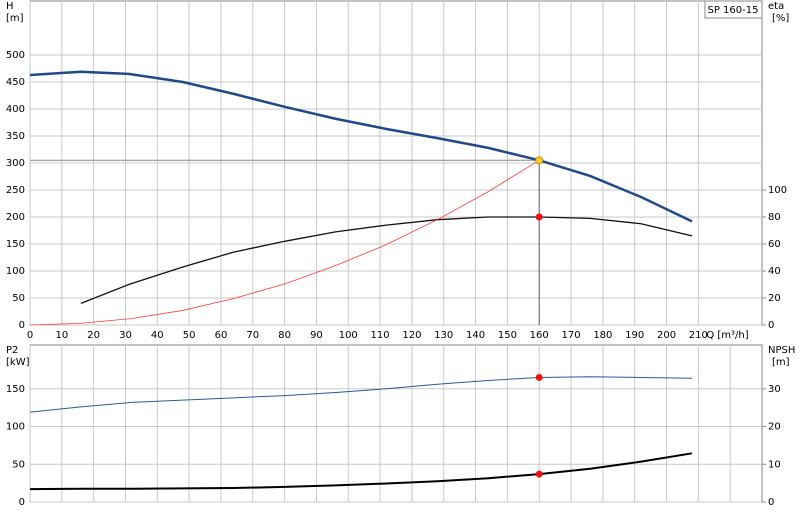 This screenshot has height=520, width=800. What do you see at coordinates (727, 335) in the screenshot?
I see `x-label: Q [m³/h]` at bounding box center [727, 335].